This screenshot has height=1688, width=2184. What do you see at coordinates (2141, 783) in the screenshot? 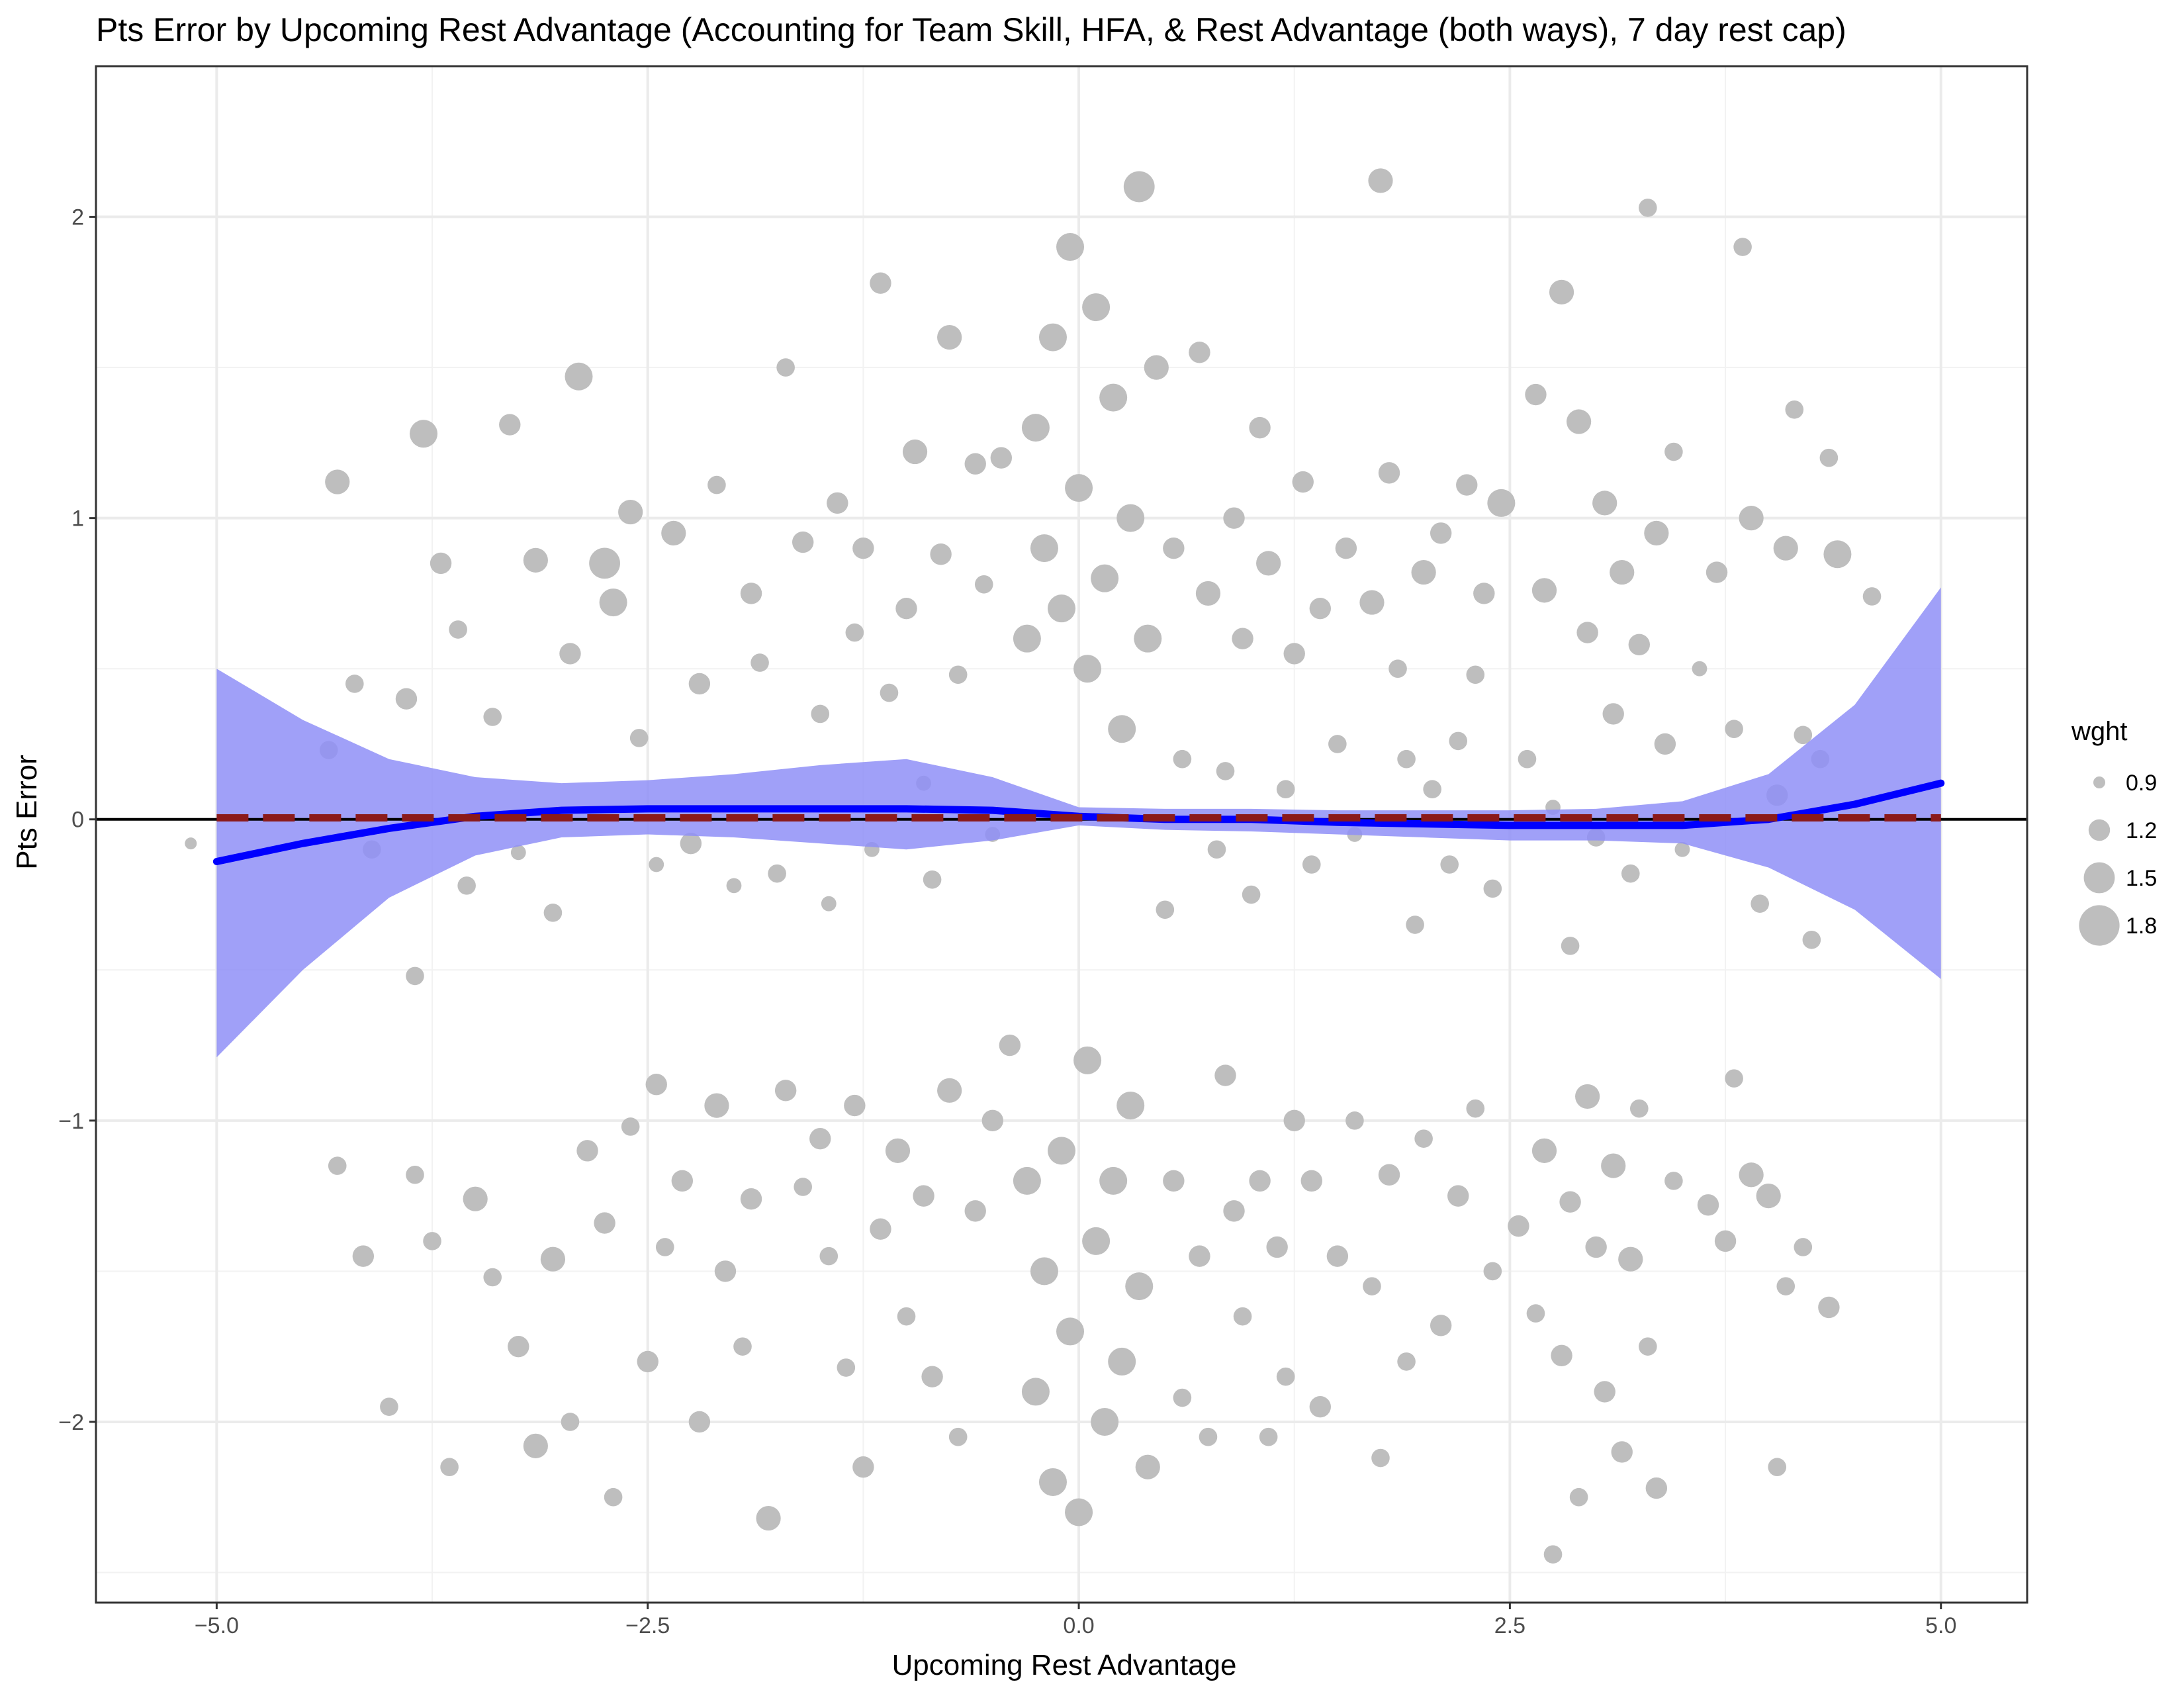
I see `legend-label: 0.9` at bounding box center [2141, 783].